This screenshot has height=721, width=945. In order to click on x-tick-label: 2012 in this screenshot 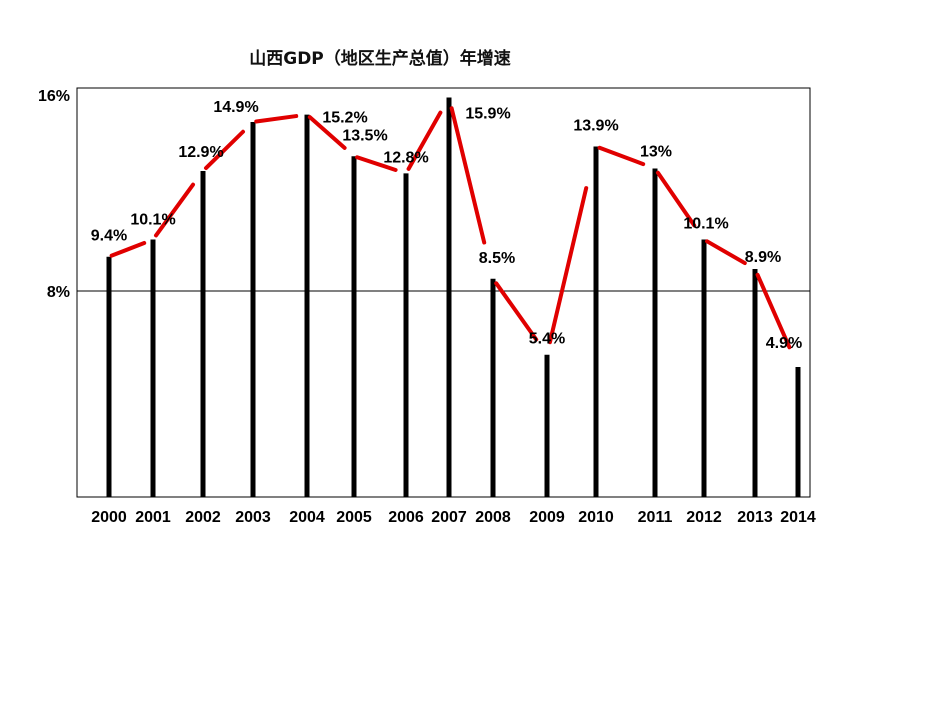, I will do `click(704, 517)`.